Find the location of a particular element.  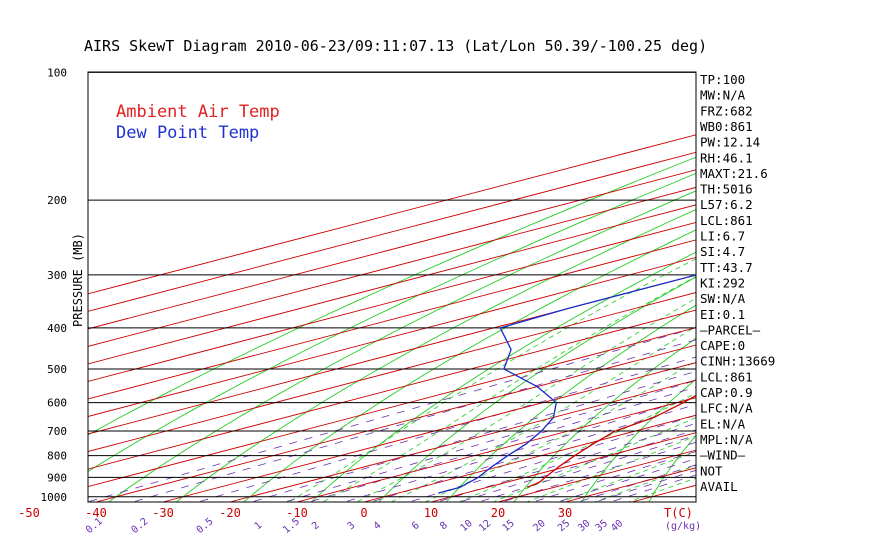

index-entry: LI:6.7 is located at coordinates (722, 236).